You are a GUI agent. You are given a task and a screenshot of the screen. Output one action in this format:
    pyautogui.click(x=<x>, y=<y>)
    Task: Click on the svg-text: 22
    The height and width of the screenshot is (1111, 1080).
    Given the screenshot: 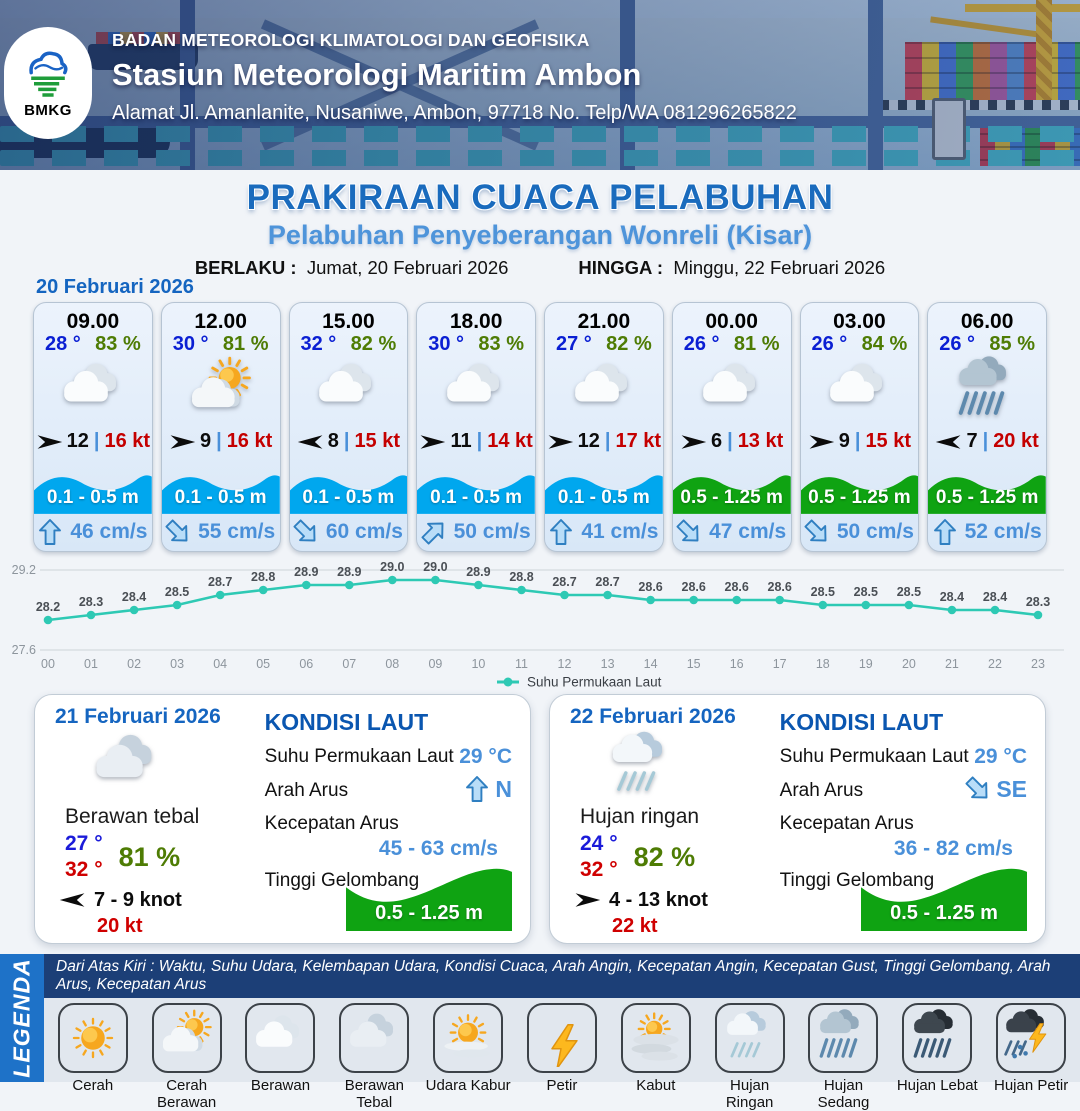 What is the action you would take?
    pyautogui.click(x=995, y=664)
    